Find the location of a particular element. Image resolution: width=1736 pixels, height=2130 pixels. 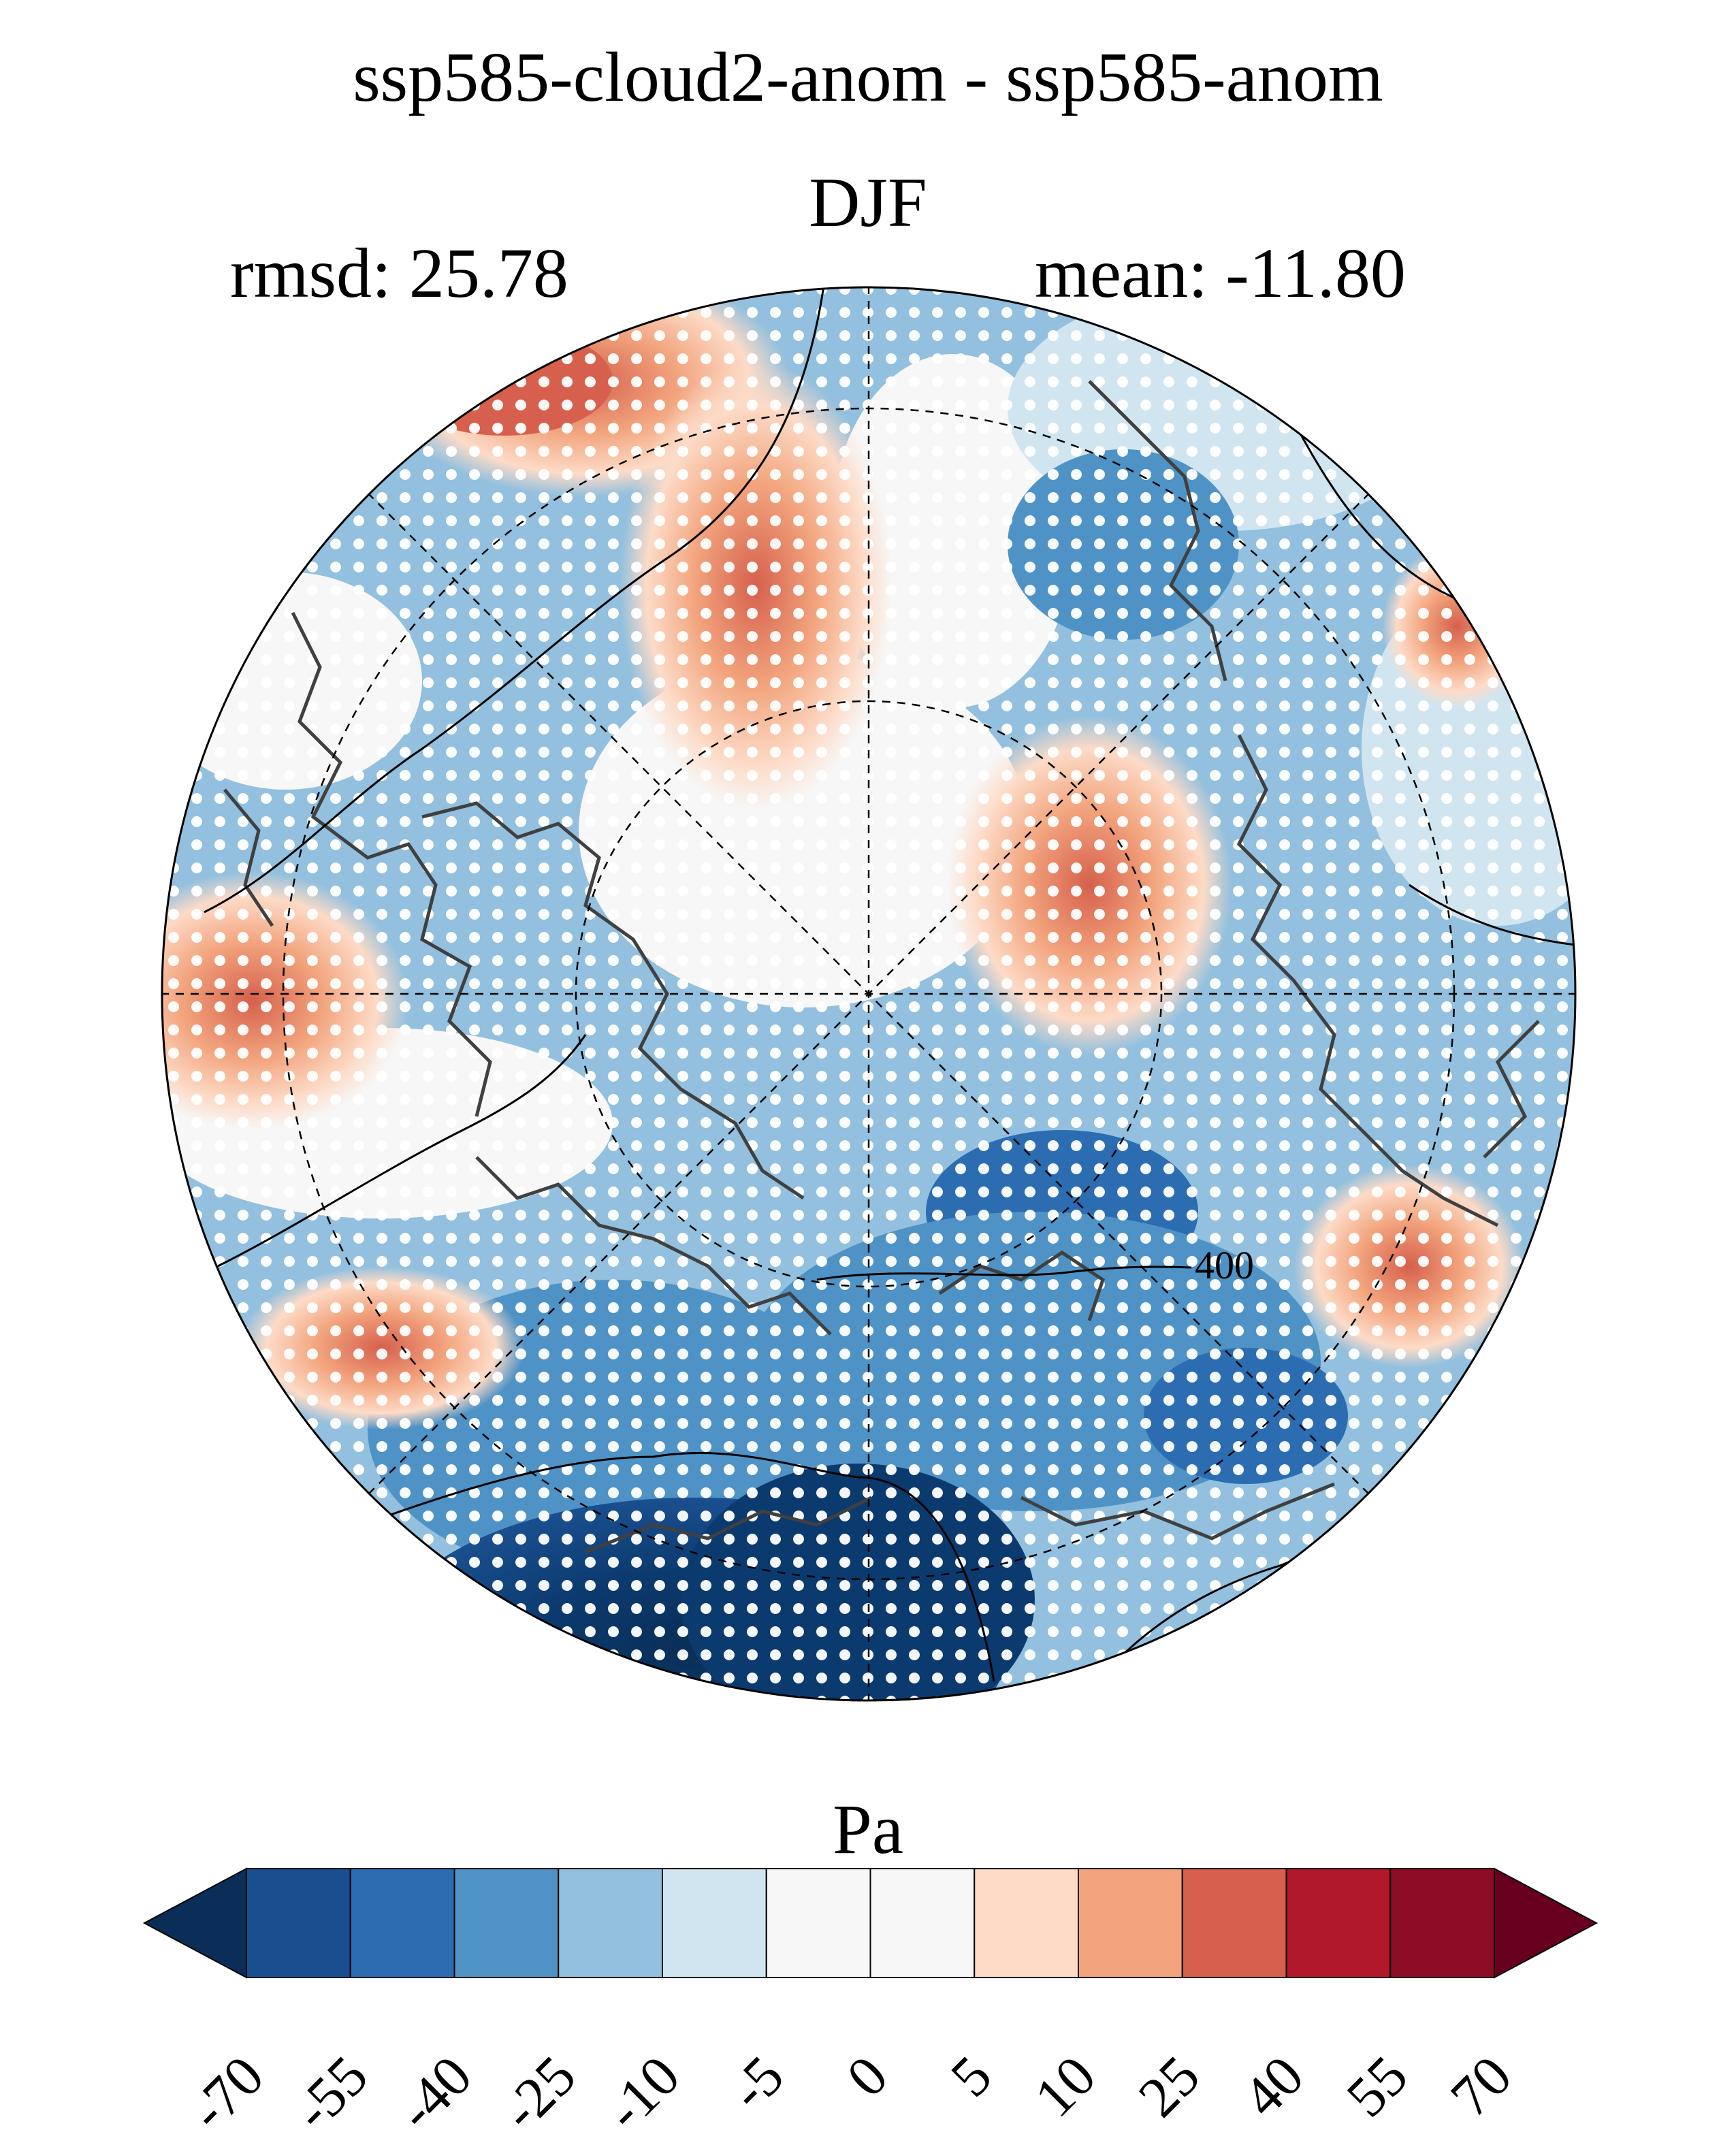

contour-label: 400 is located at coordinates (1224, 1265).